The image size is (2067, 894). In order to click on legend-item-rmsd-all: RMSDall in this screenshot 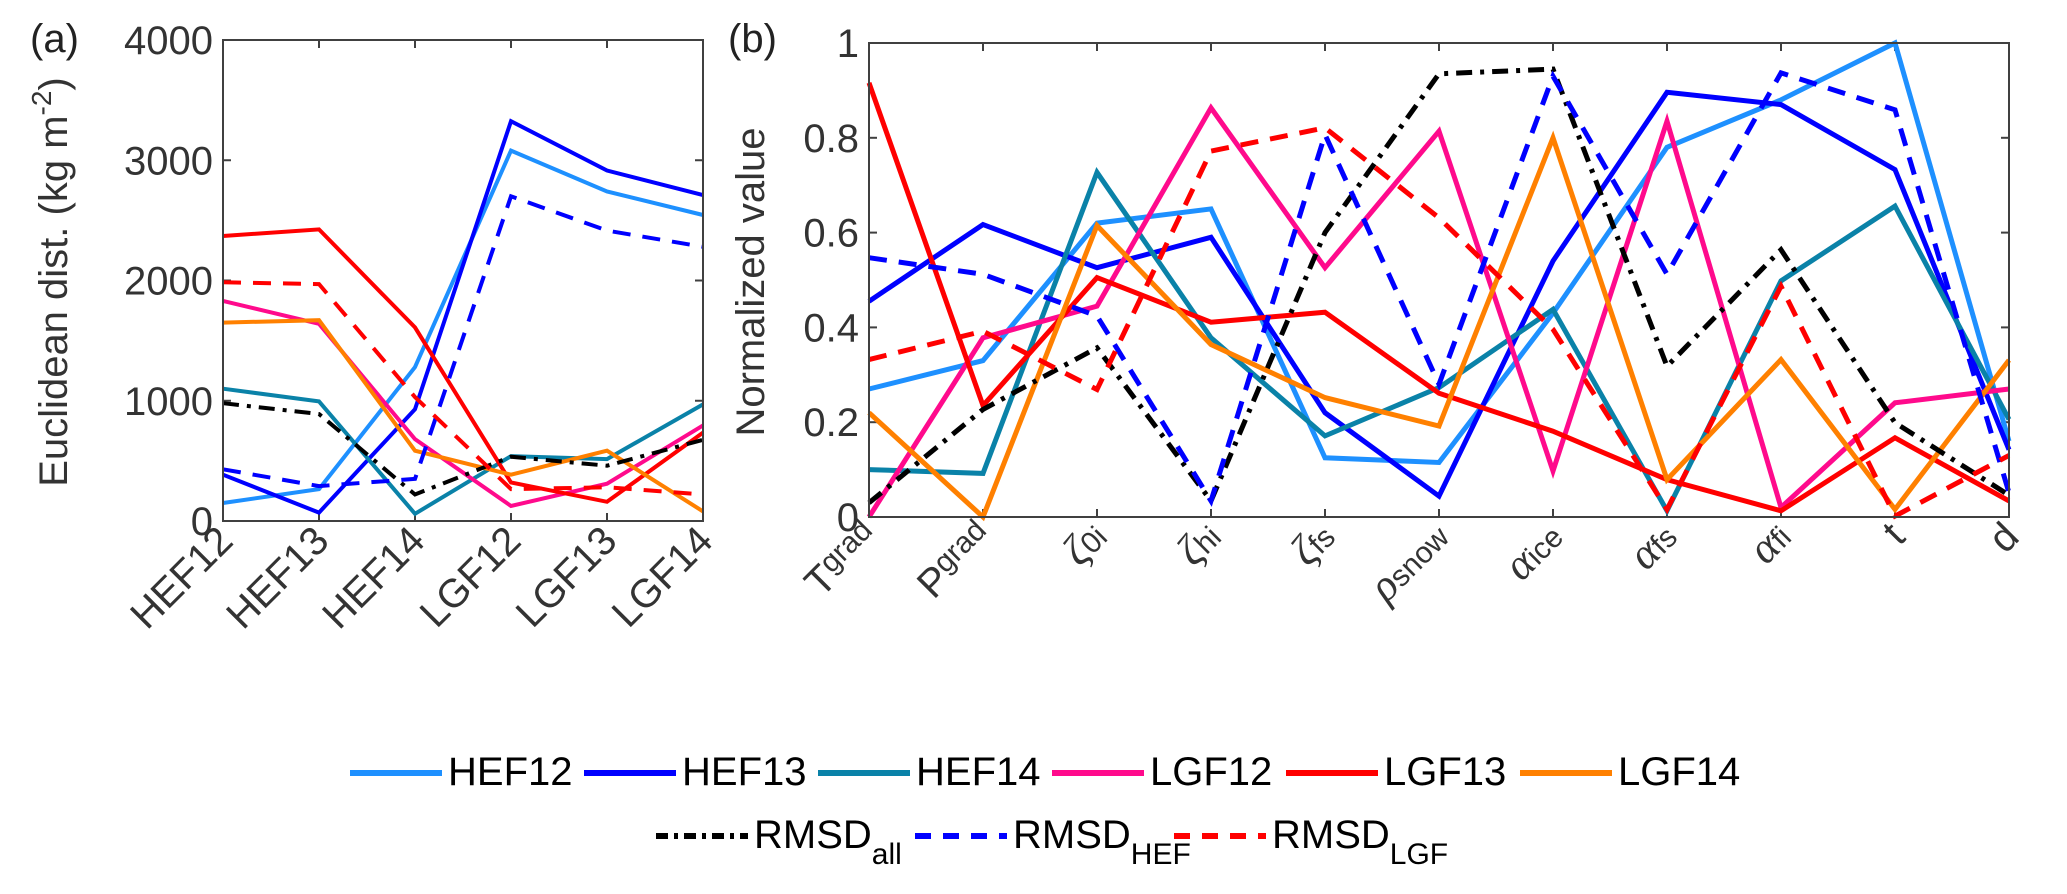, I will do `click(779, 842)`.